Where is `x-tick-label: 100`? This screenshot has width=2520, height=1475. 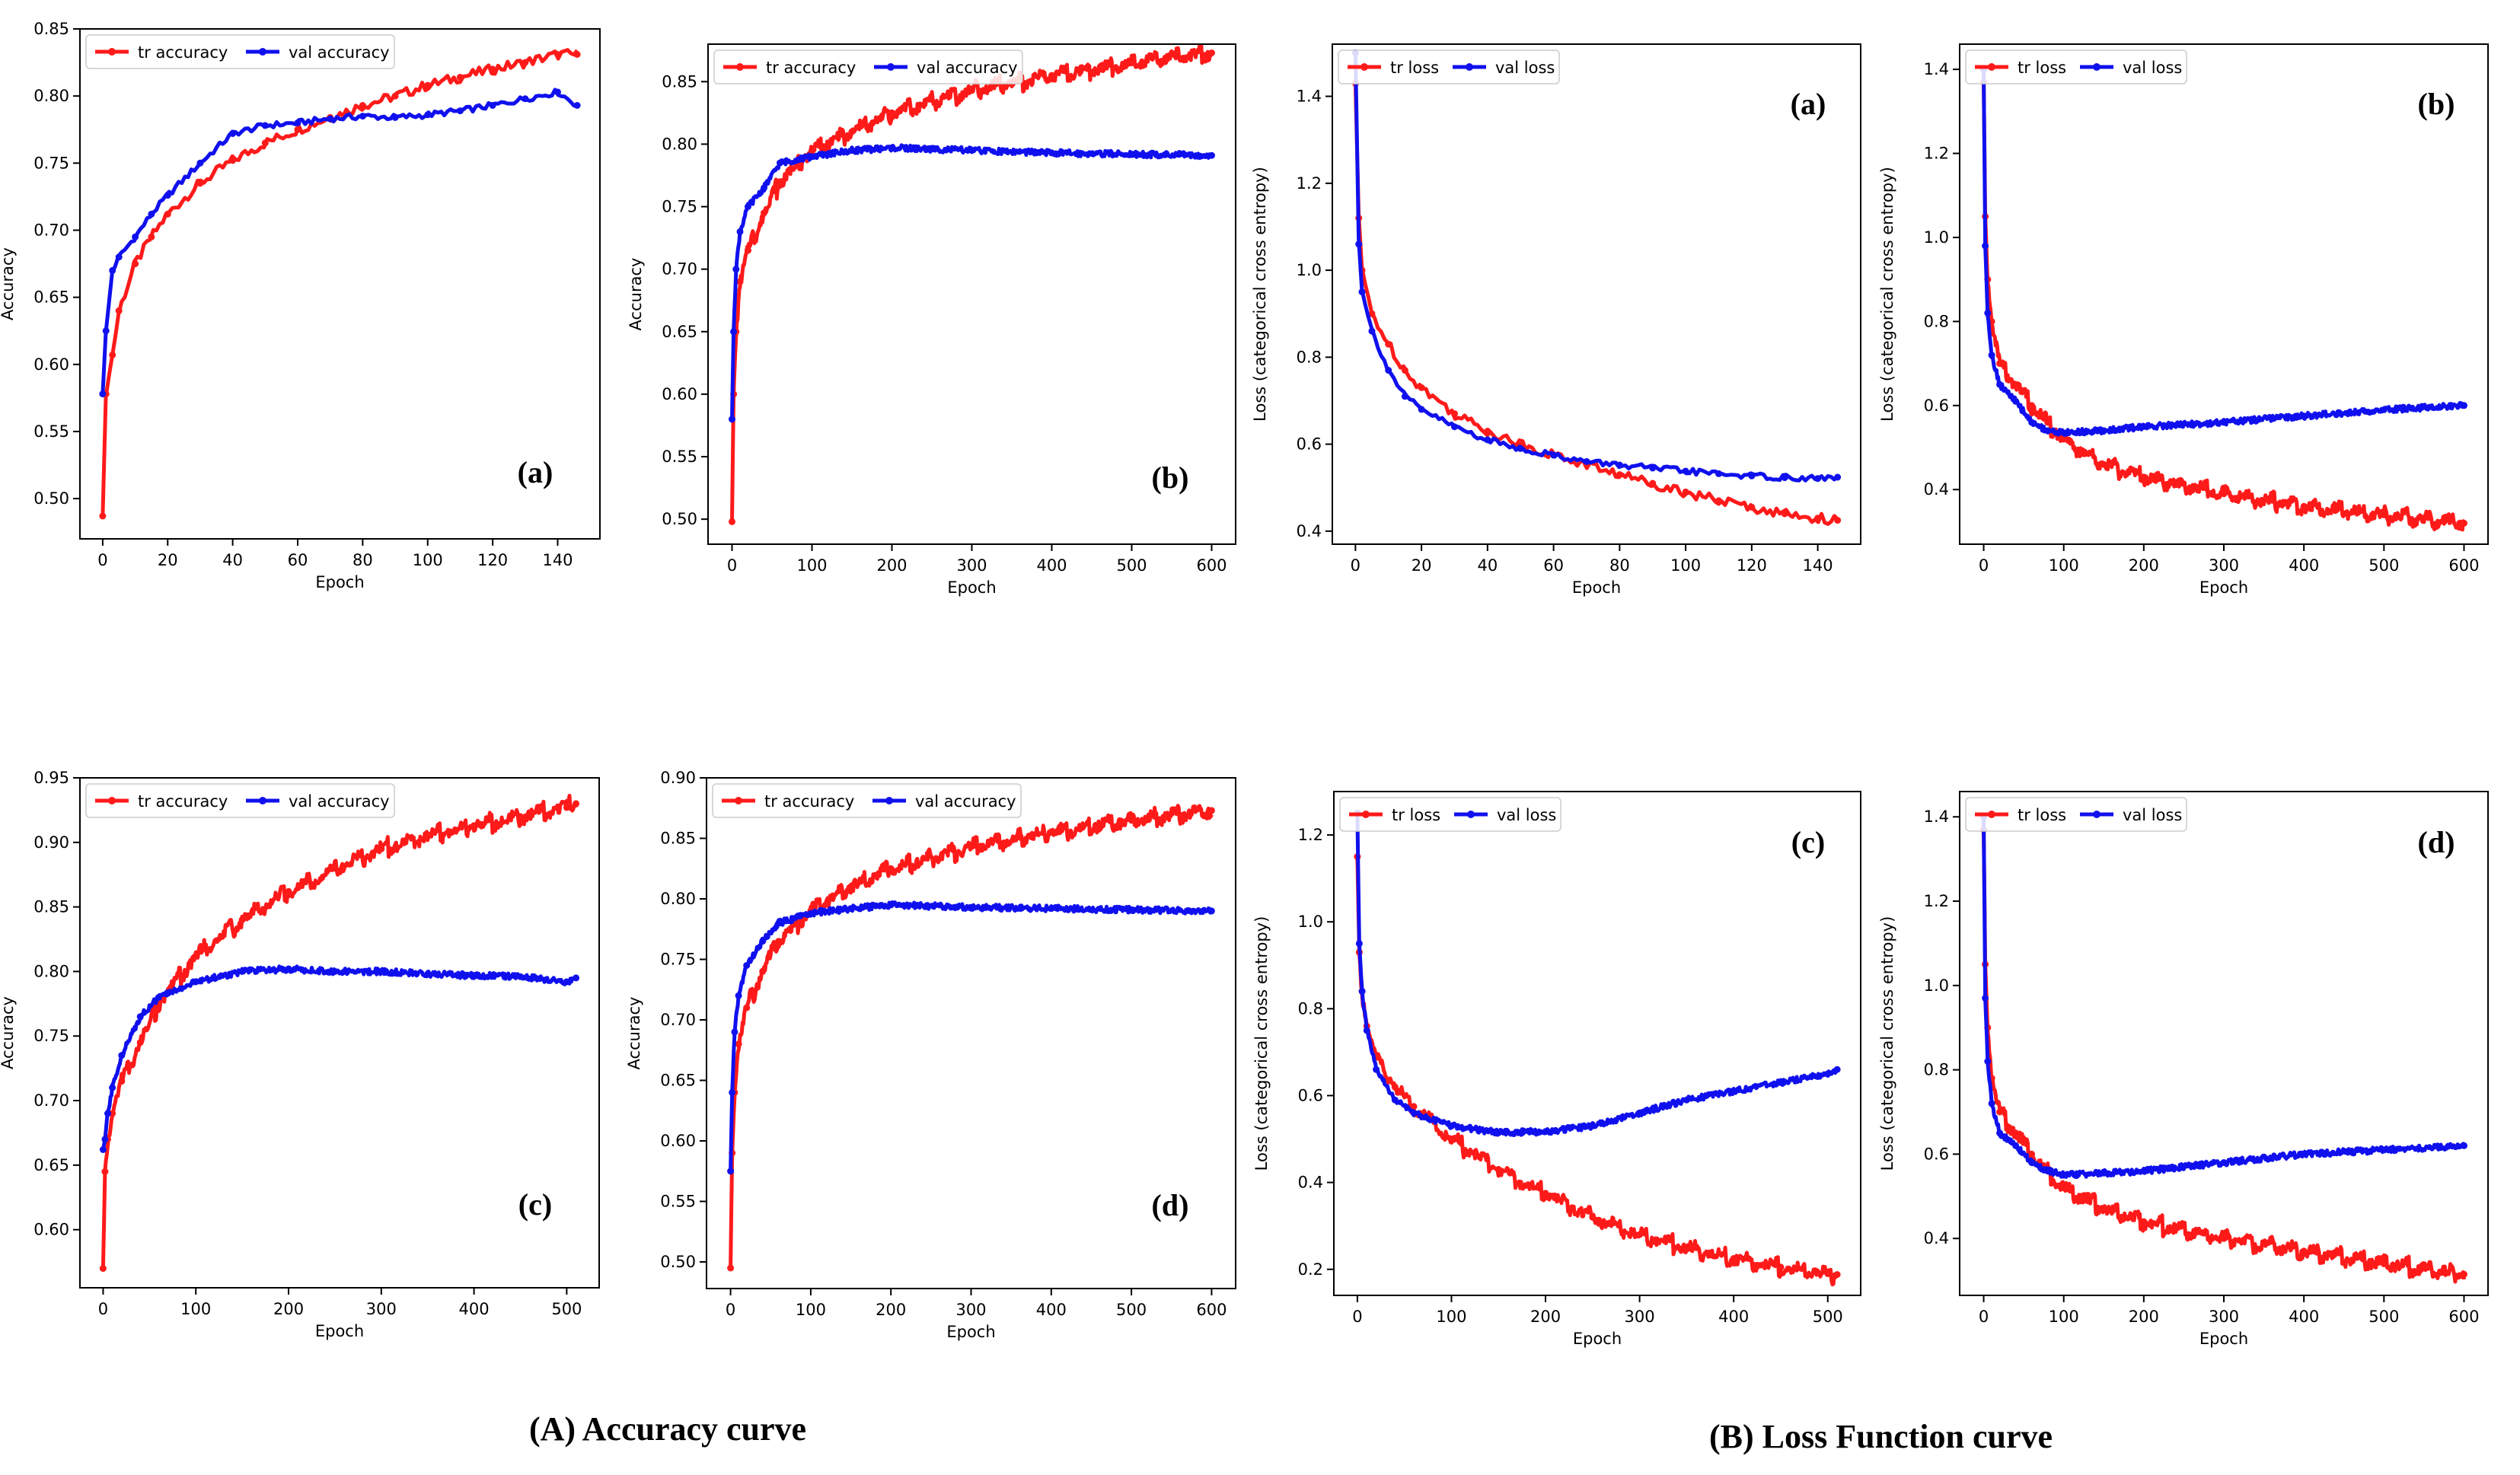
x-tick-label: 100 is located at coordinates (812, 565).